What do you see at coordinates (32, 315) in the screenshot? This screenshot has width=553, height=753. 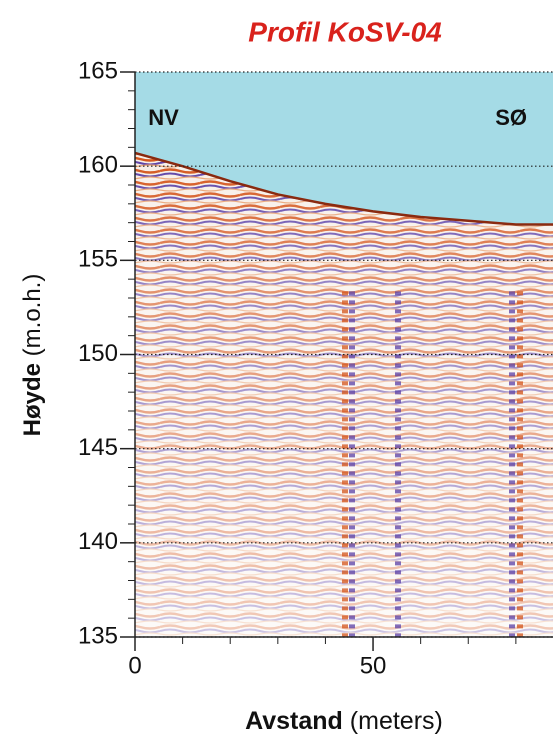 I see `y-label-unit: (m.o.h.)` at bounding box center [32, 315].